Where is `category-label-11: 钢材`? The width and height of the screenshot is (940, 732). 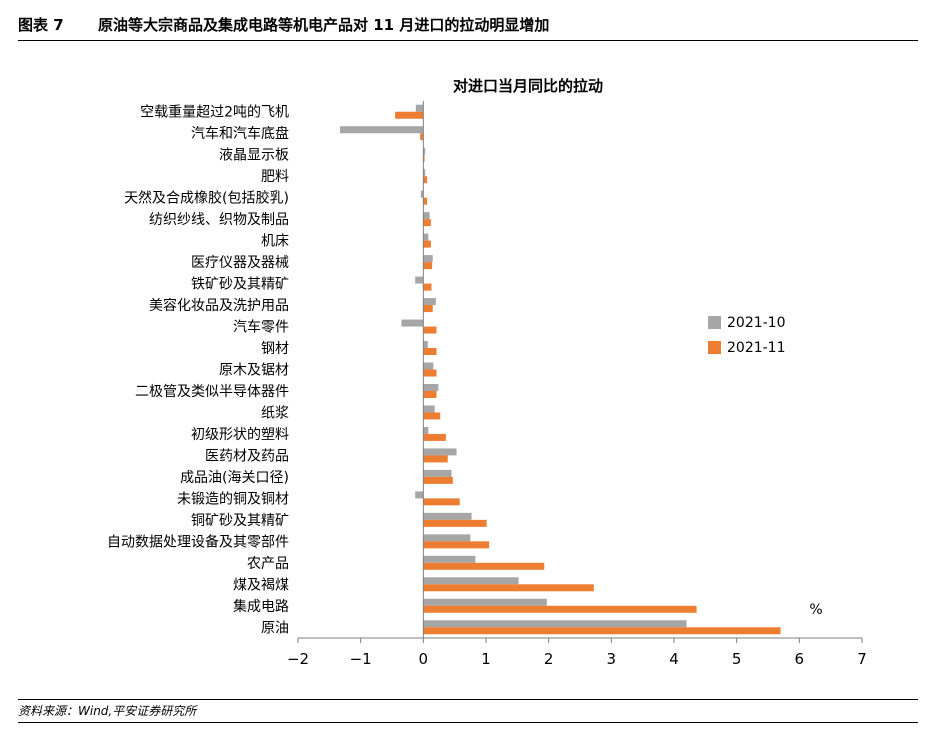
category-label-11: 钢材 is located at coordinates (275, 349).